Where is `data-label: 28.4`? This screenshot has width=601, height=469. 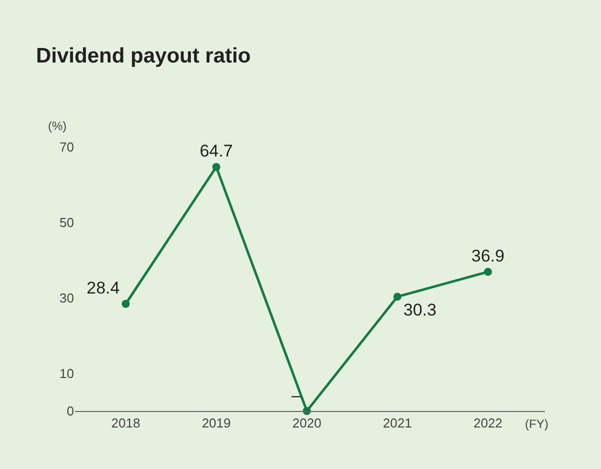
data-label: 28.4 is located at coordinates (103, 288).